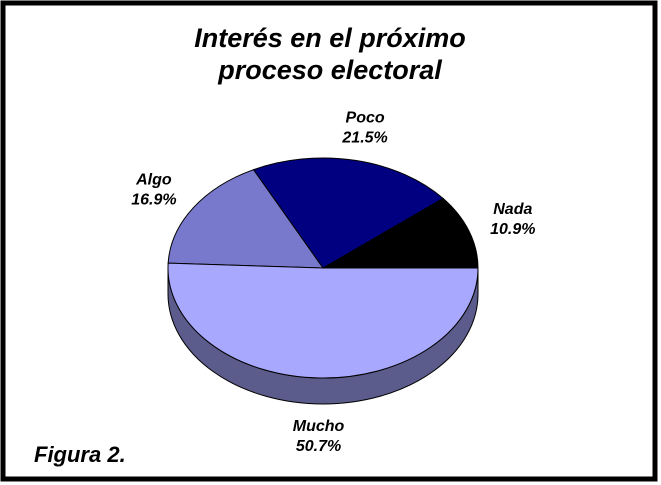 The image size is (661, 485). I want to click on annotation: Figura 2., so click(80, 454).